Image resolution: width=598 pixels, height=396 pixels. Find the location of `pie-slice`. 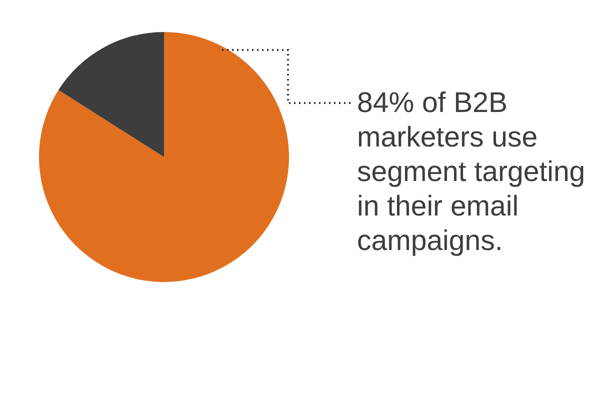

pie-slice is located at coordinates (111, 94).